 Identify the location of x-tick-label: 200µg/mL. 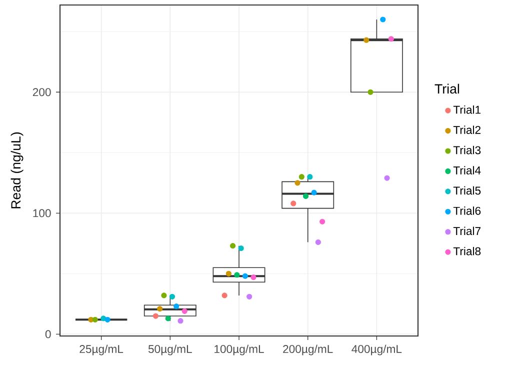
(308, 350).